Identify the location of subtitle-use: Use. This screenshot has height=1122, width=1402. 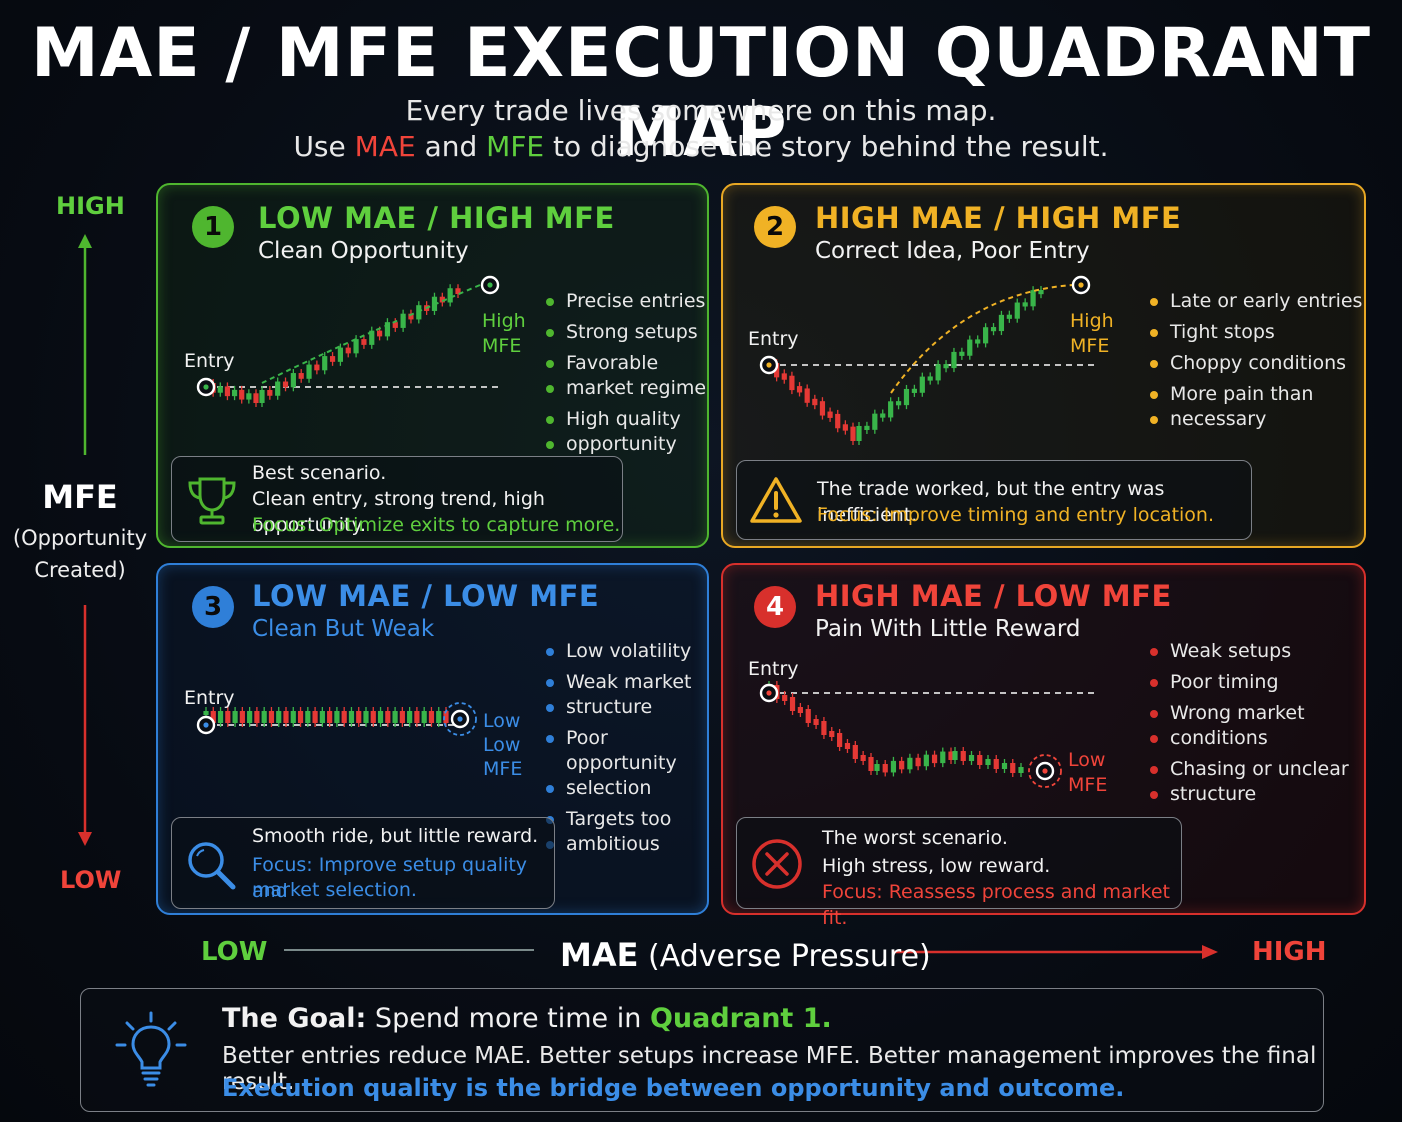
(324, 146).